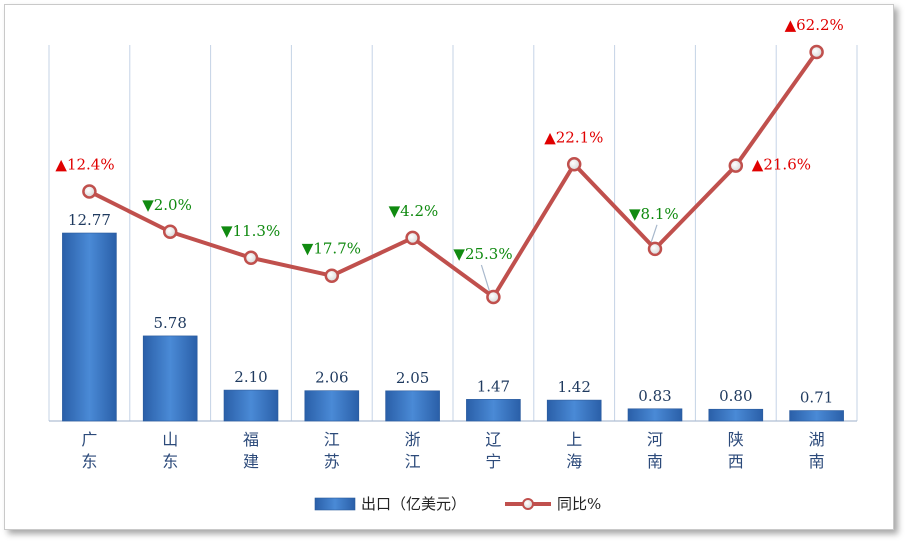 This screenshot has width=905, height=541. I want to click on bar-value-label: 2.10, so click(250, 377).